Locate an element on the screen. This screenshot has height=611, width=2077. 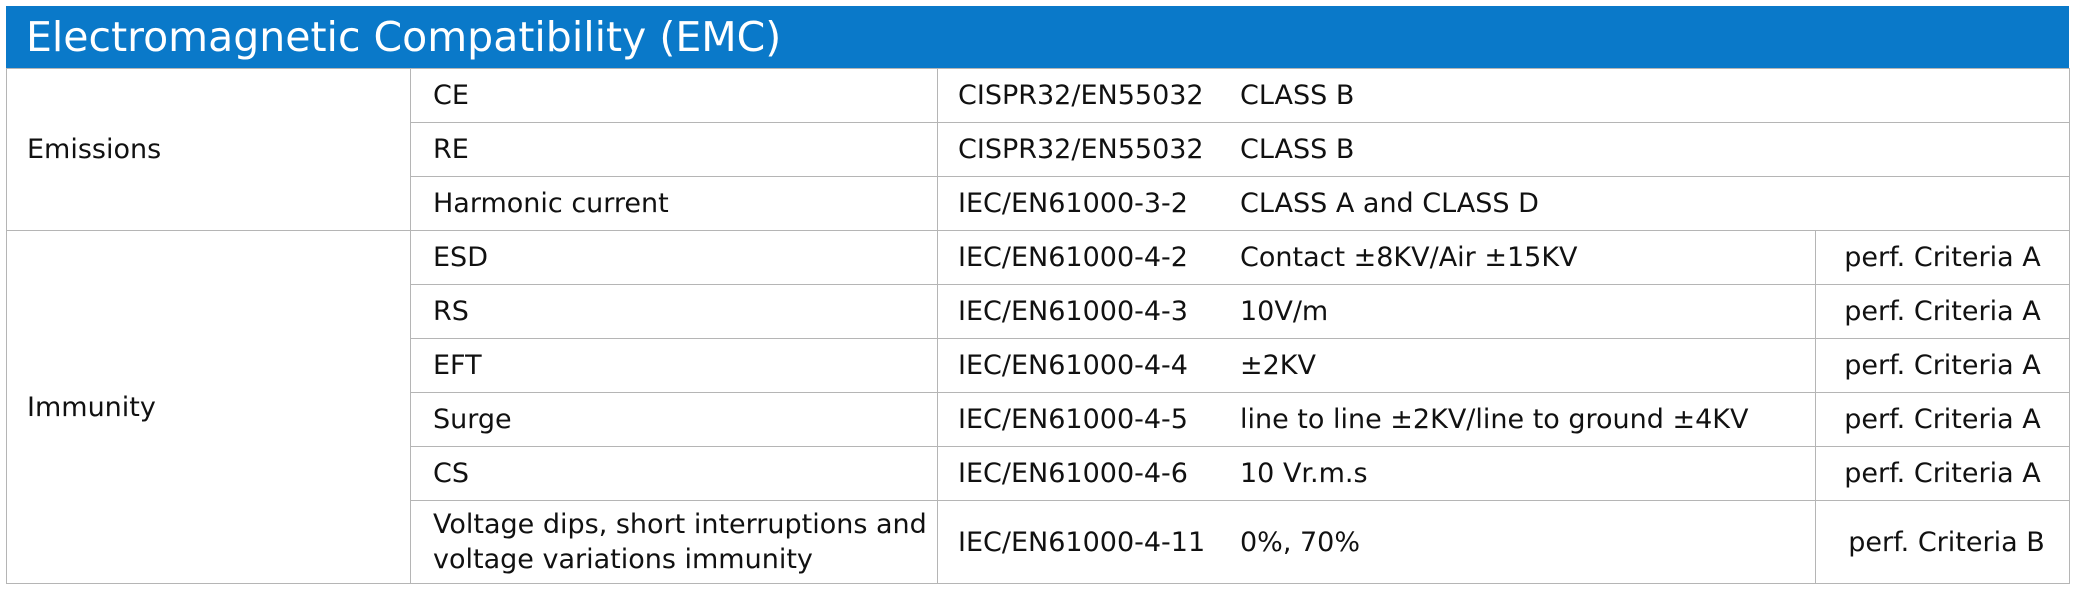
standard-and-spec: IEC/EN61000-4-3 10V/m is located at coordinates (1376, 311).